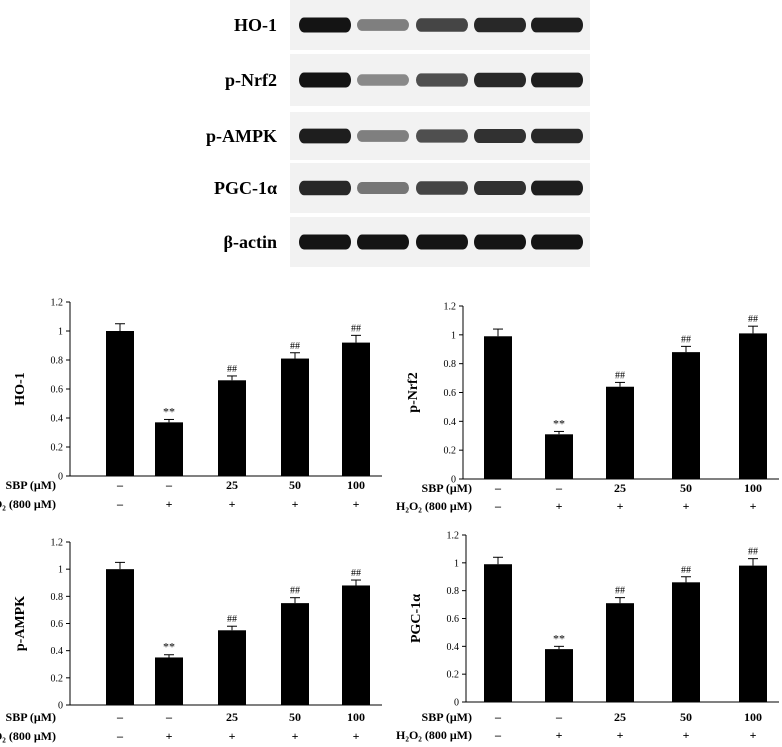 Image resolution: width=782 pixels, height=747 pixels. Describe the element at coordinates (20, 623) in the screenshot. I see `y-axis-label: p-AMPK` at that location.